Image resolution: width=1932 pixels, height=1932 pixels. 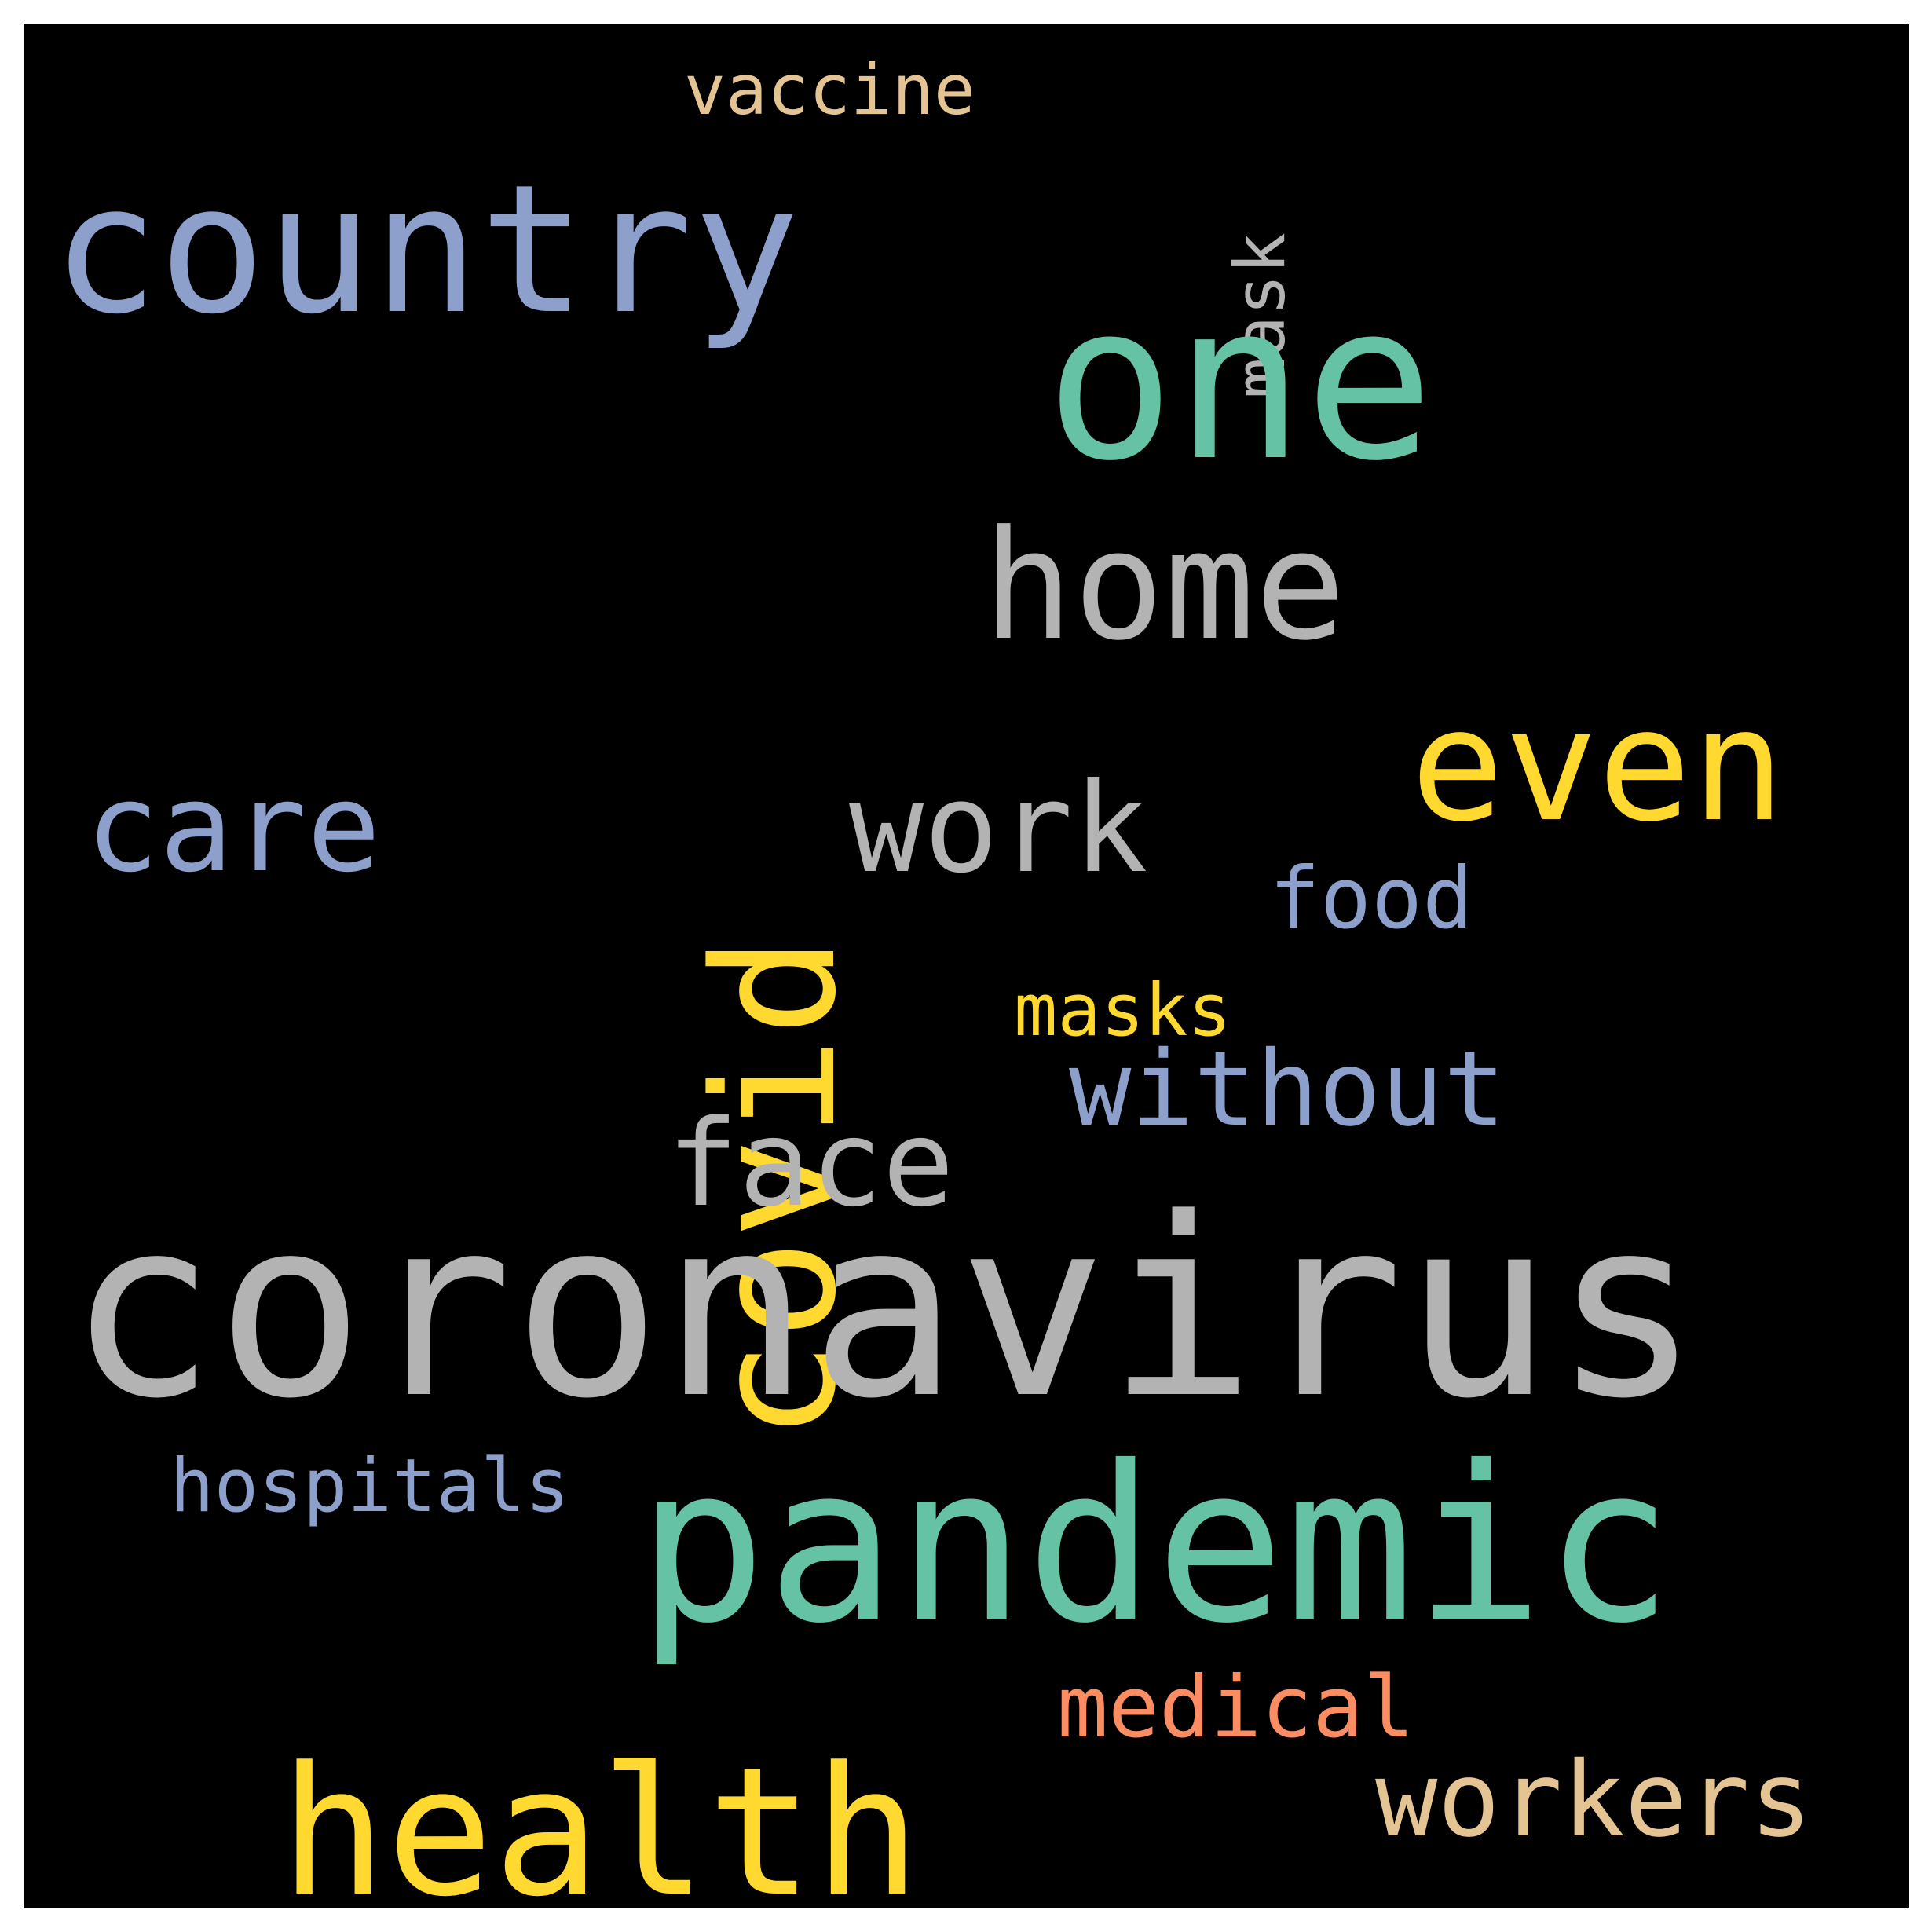 I want to click on word-masks: masks, so click(x=1123, y=1010).